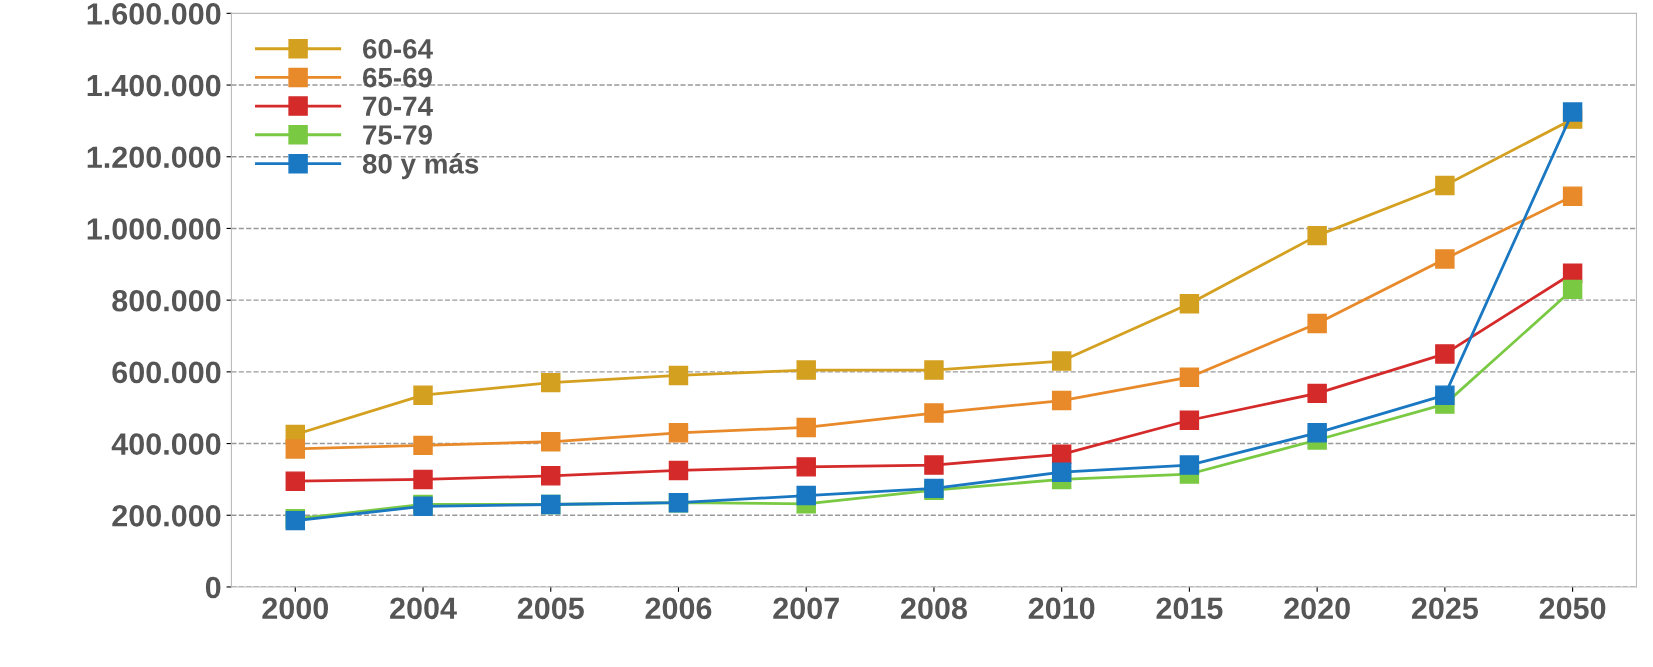 The image size is (1653, 667). Describe the element at coordinates (678, 608) in the screenshot. I see `x-tick-label: 2006` at that location.